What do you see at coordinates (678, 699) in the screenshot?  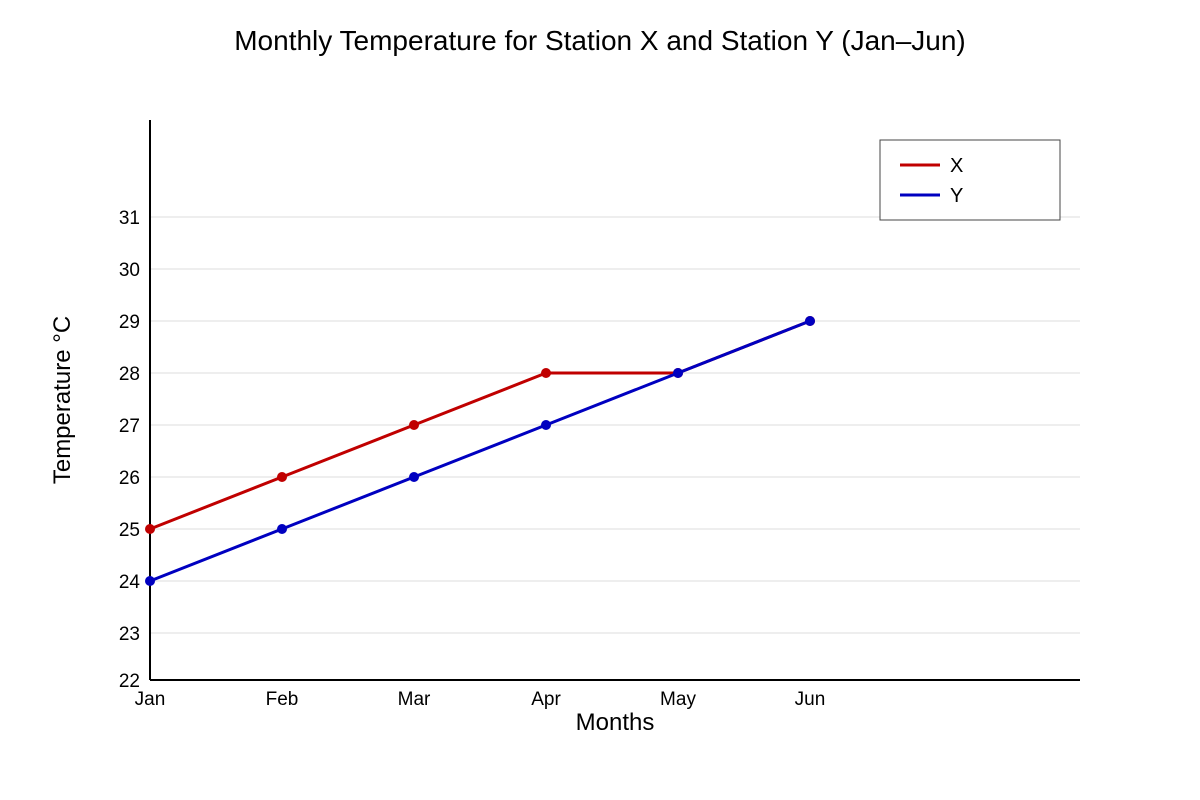 I see `x-tick-label: May` at bounding box center [678, 699].